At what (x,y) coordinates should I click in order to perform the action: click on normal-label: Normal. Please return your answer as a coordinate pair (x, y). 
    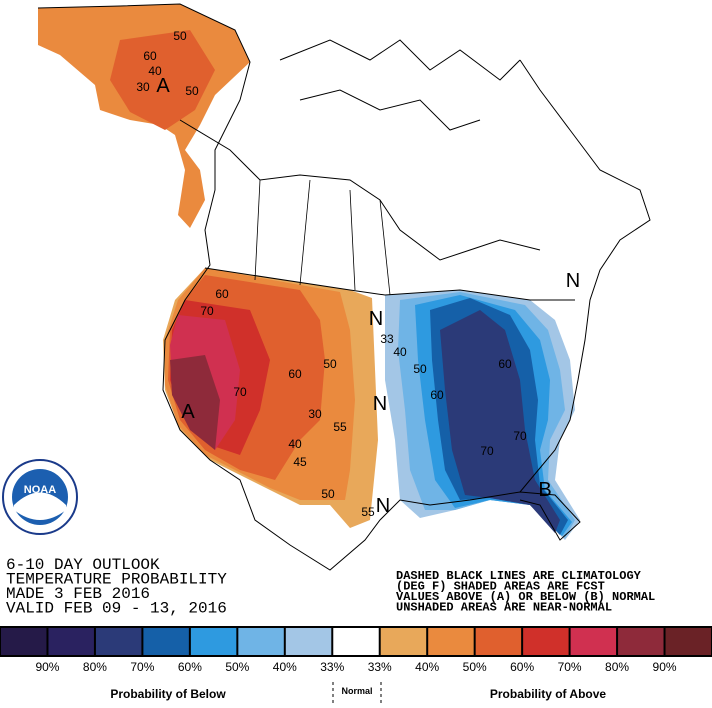
    Looking at the image, I should click on (356, 691).